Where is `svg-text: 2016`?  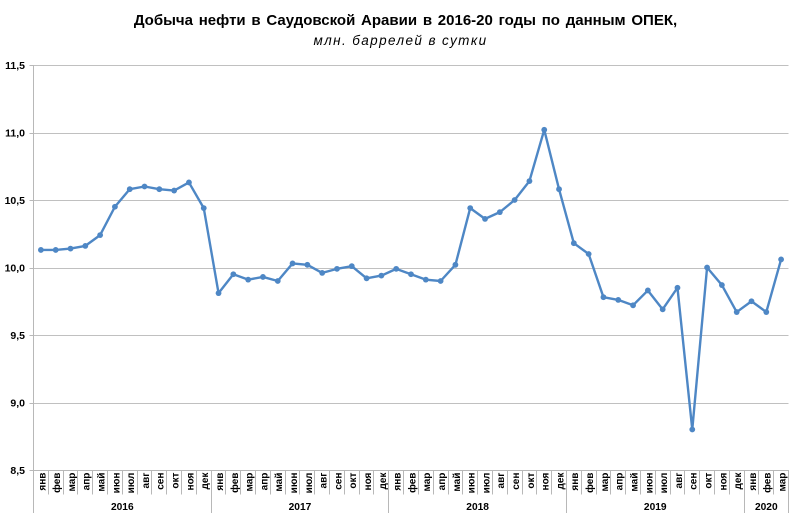
svg-text: 2016 is located at coordinates (122, 507).